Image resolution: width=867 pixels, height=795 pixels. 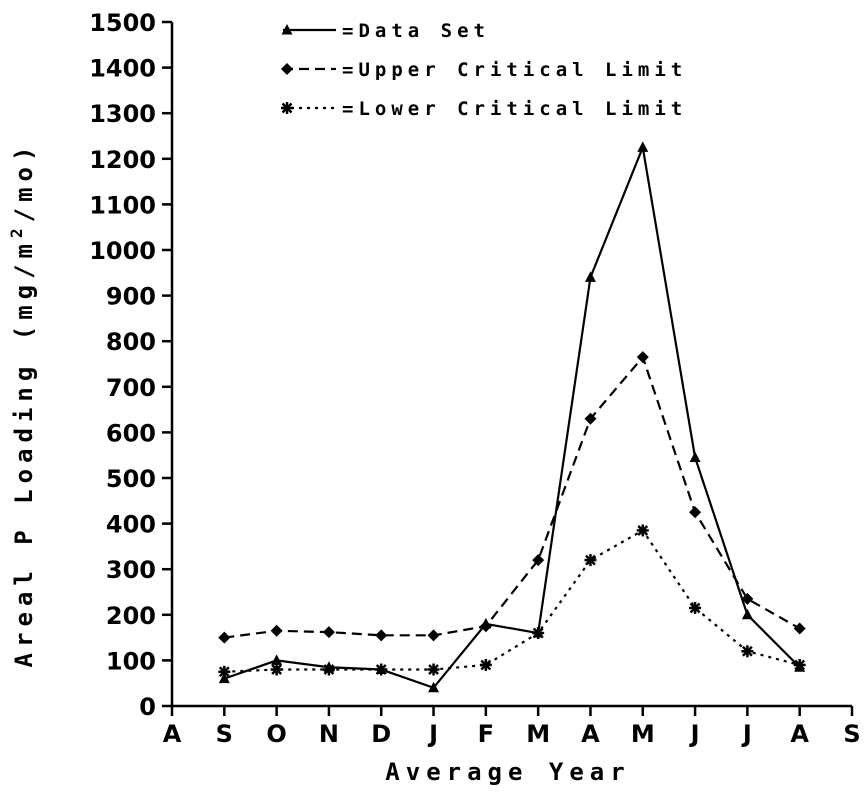 What do you see at coordinates (514, 109) in the screenshot?
I see `legend-label: =Lower Critical Limit` at bounding box center [514, 109].